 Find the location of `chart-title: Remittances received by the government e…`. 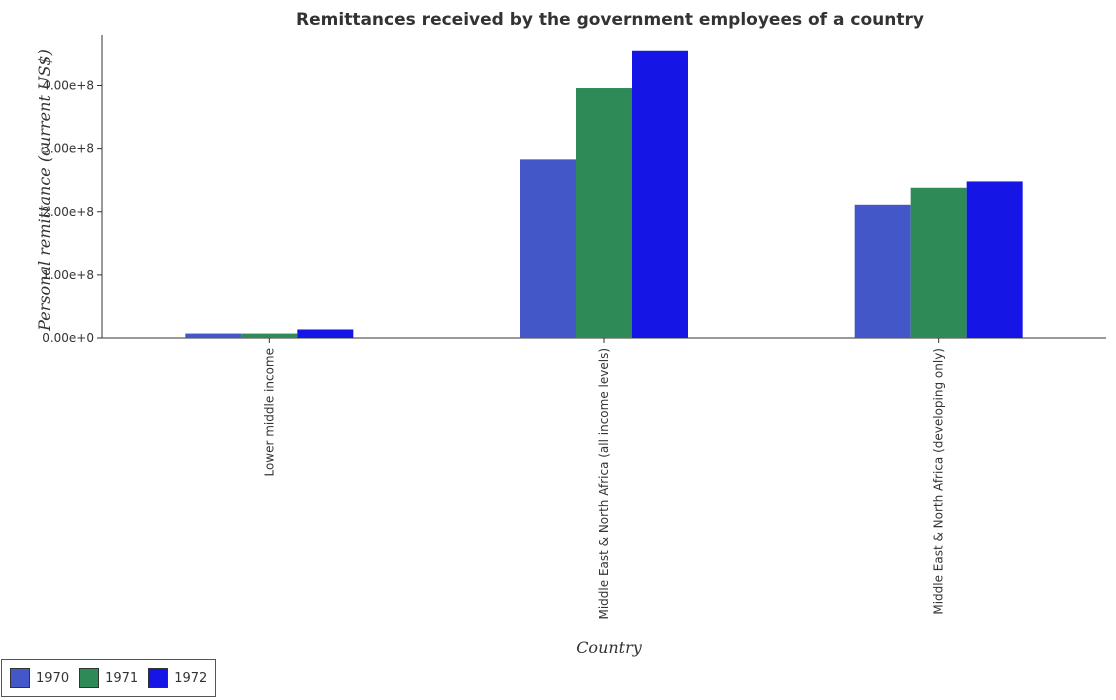

chart-title: Remittances received by the government e… is located at coordinates (610, 20).